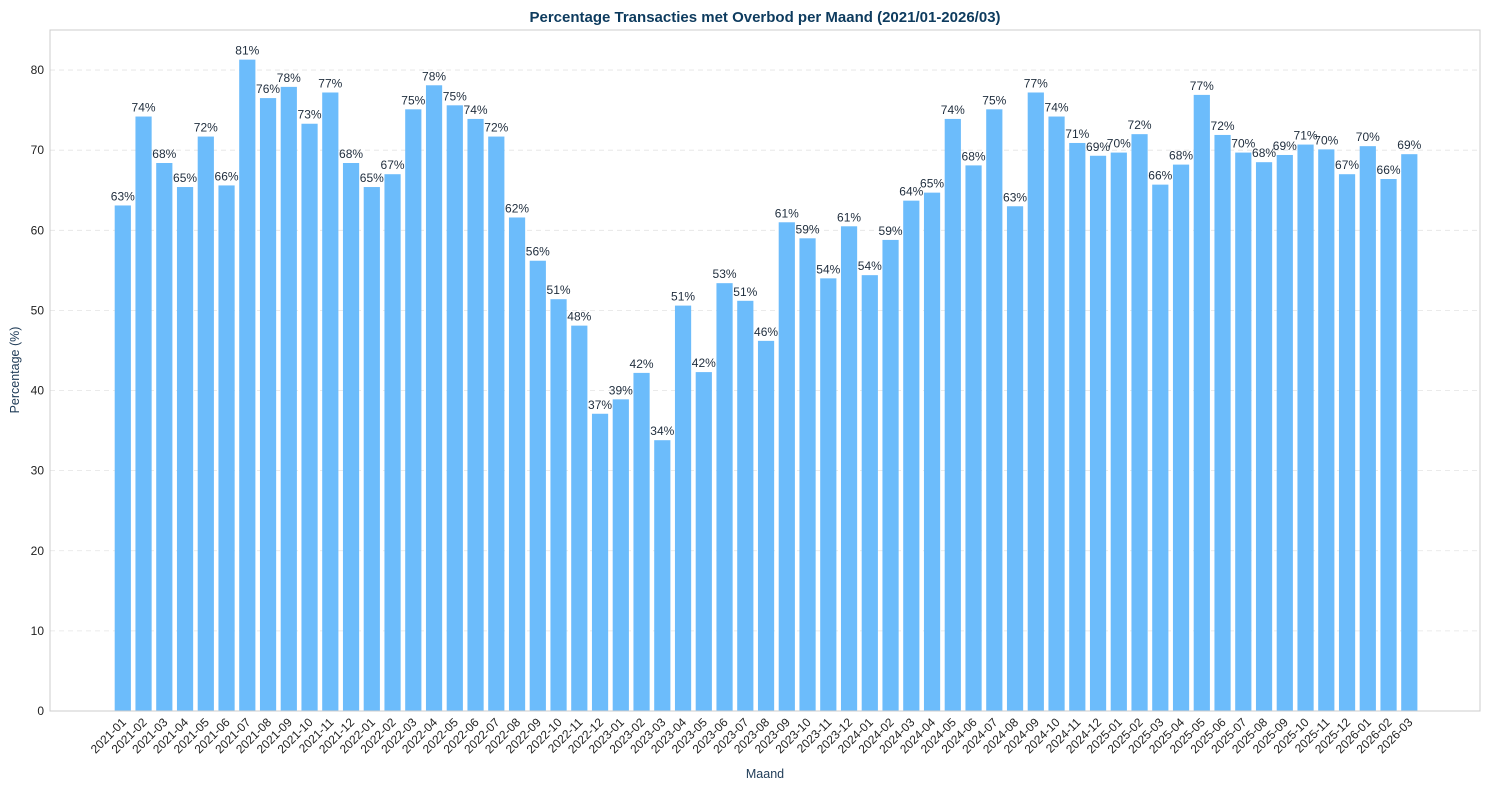  Describe the element at coordinates (1202, 86) in the screenshot. I see `data-label: 77%` at that location.